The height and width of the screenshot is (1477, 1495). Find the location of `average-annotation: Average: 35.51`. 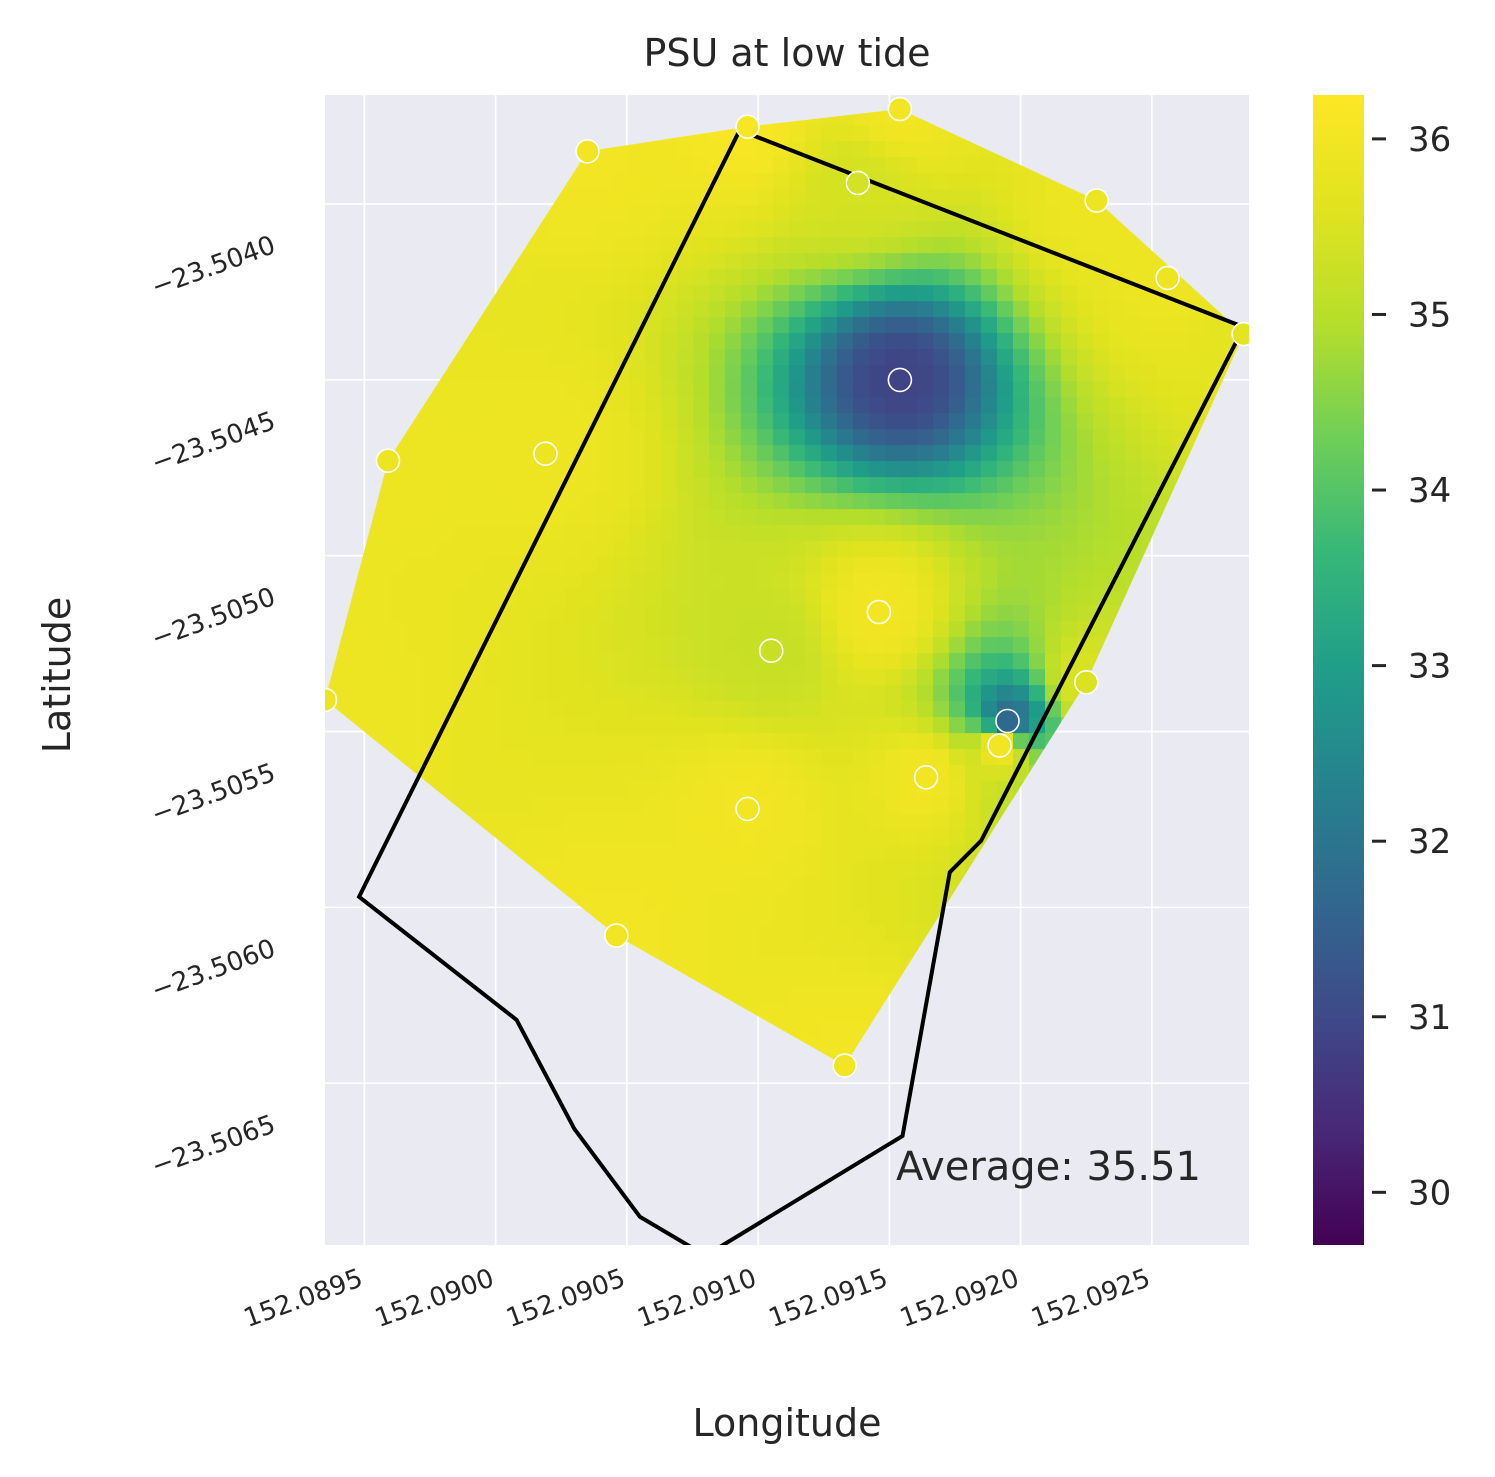

average-annotation: Average: 35.51 is located at coordinates (1048, 1167).